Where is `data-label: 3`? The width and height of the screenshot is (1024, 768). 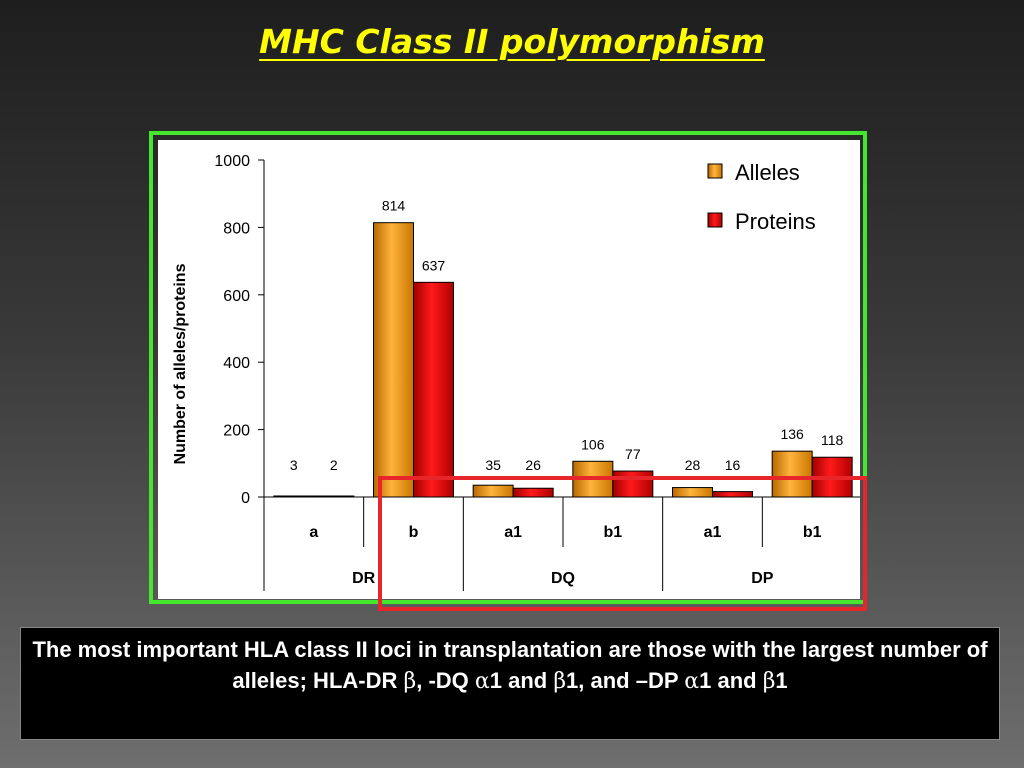 data-label: 3 is located at coordinates (294, 465).